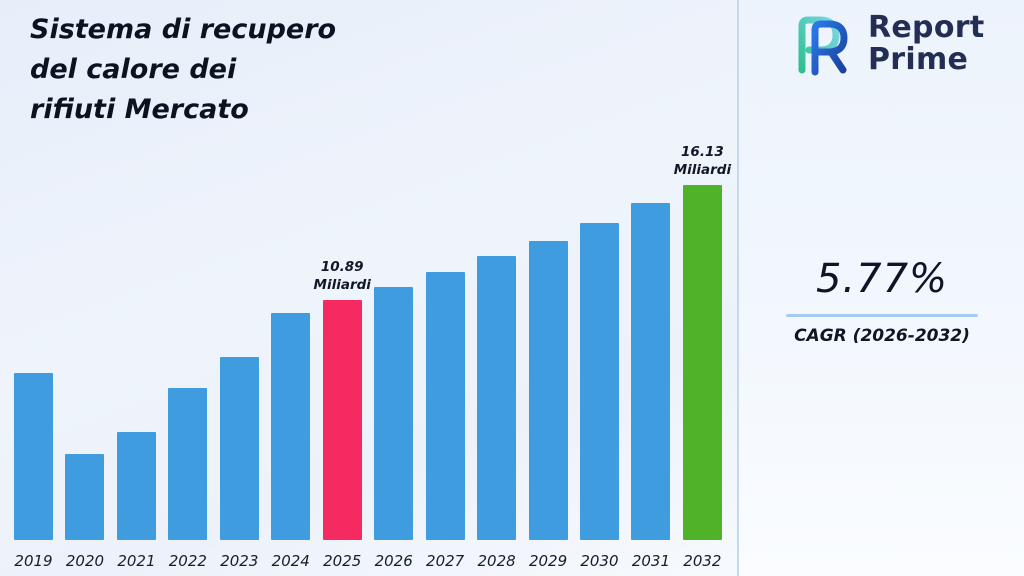 This screenshot has width=1024, height=576. I want to click on year-label-2028: 2028, so click(496, 561).